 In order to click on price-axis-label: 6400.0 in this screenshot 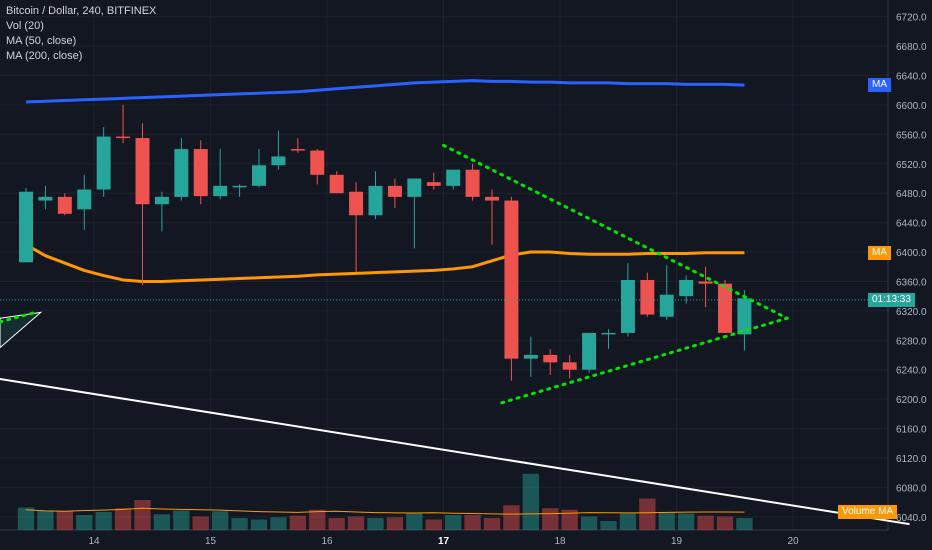, I will do `click(911, 253)`.